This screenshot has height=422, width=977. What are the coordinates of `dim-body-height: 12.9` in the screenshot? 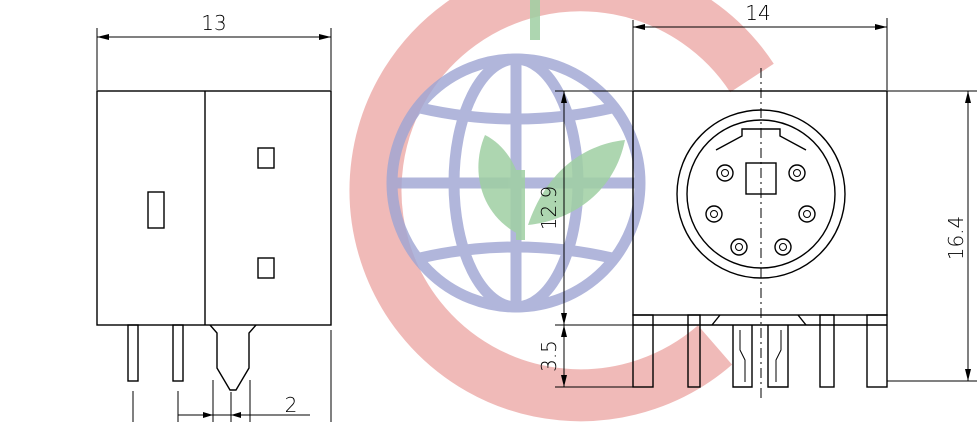 It's located at (549, 208).